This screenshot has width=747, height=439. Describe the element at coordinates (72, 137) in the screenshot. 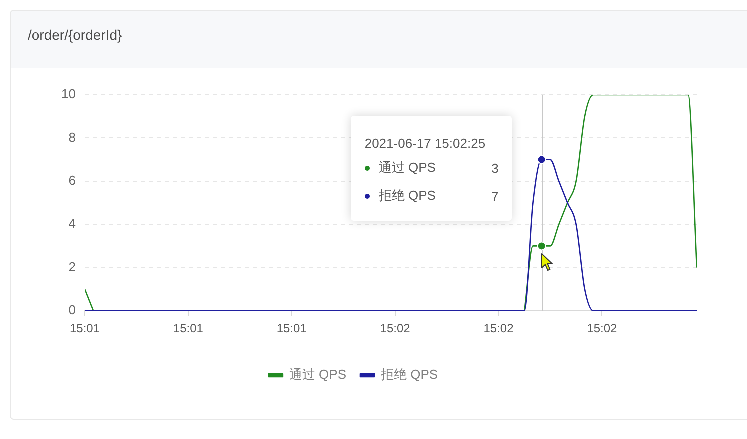

I see `y-tick-label: 8` at that location.